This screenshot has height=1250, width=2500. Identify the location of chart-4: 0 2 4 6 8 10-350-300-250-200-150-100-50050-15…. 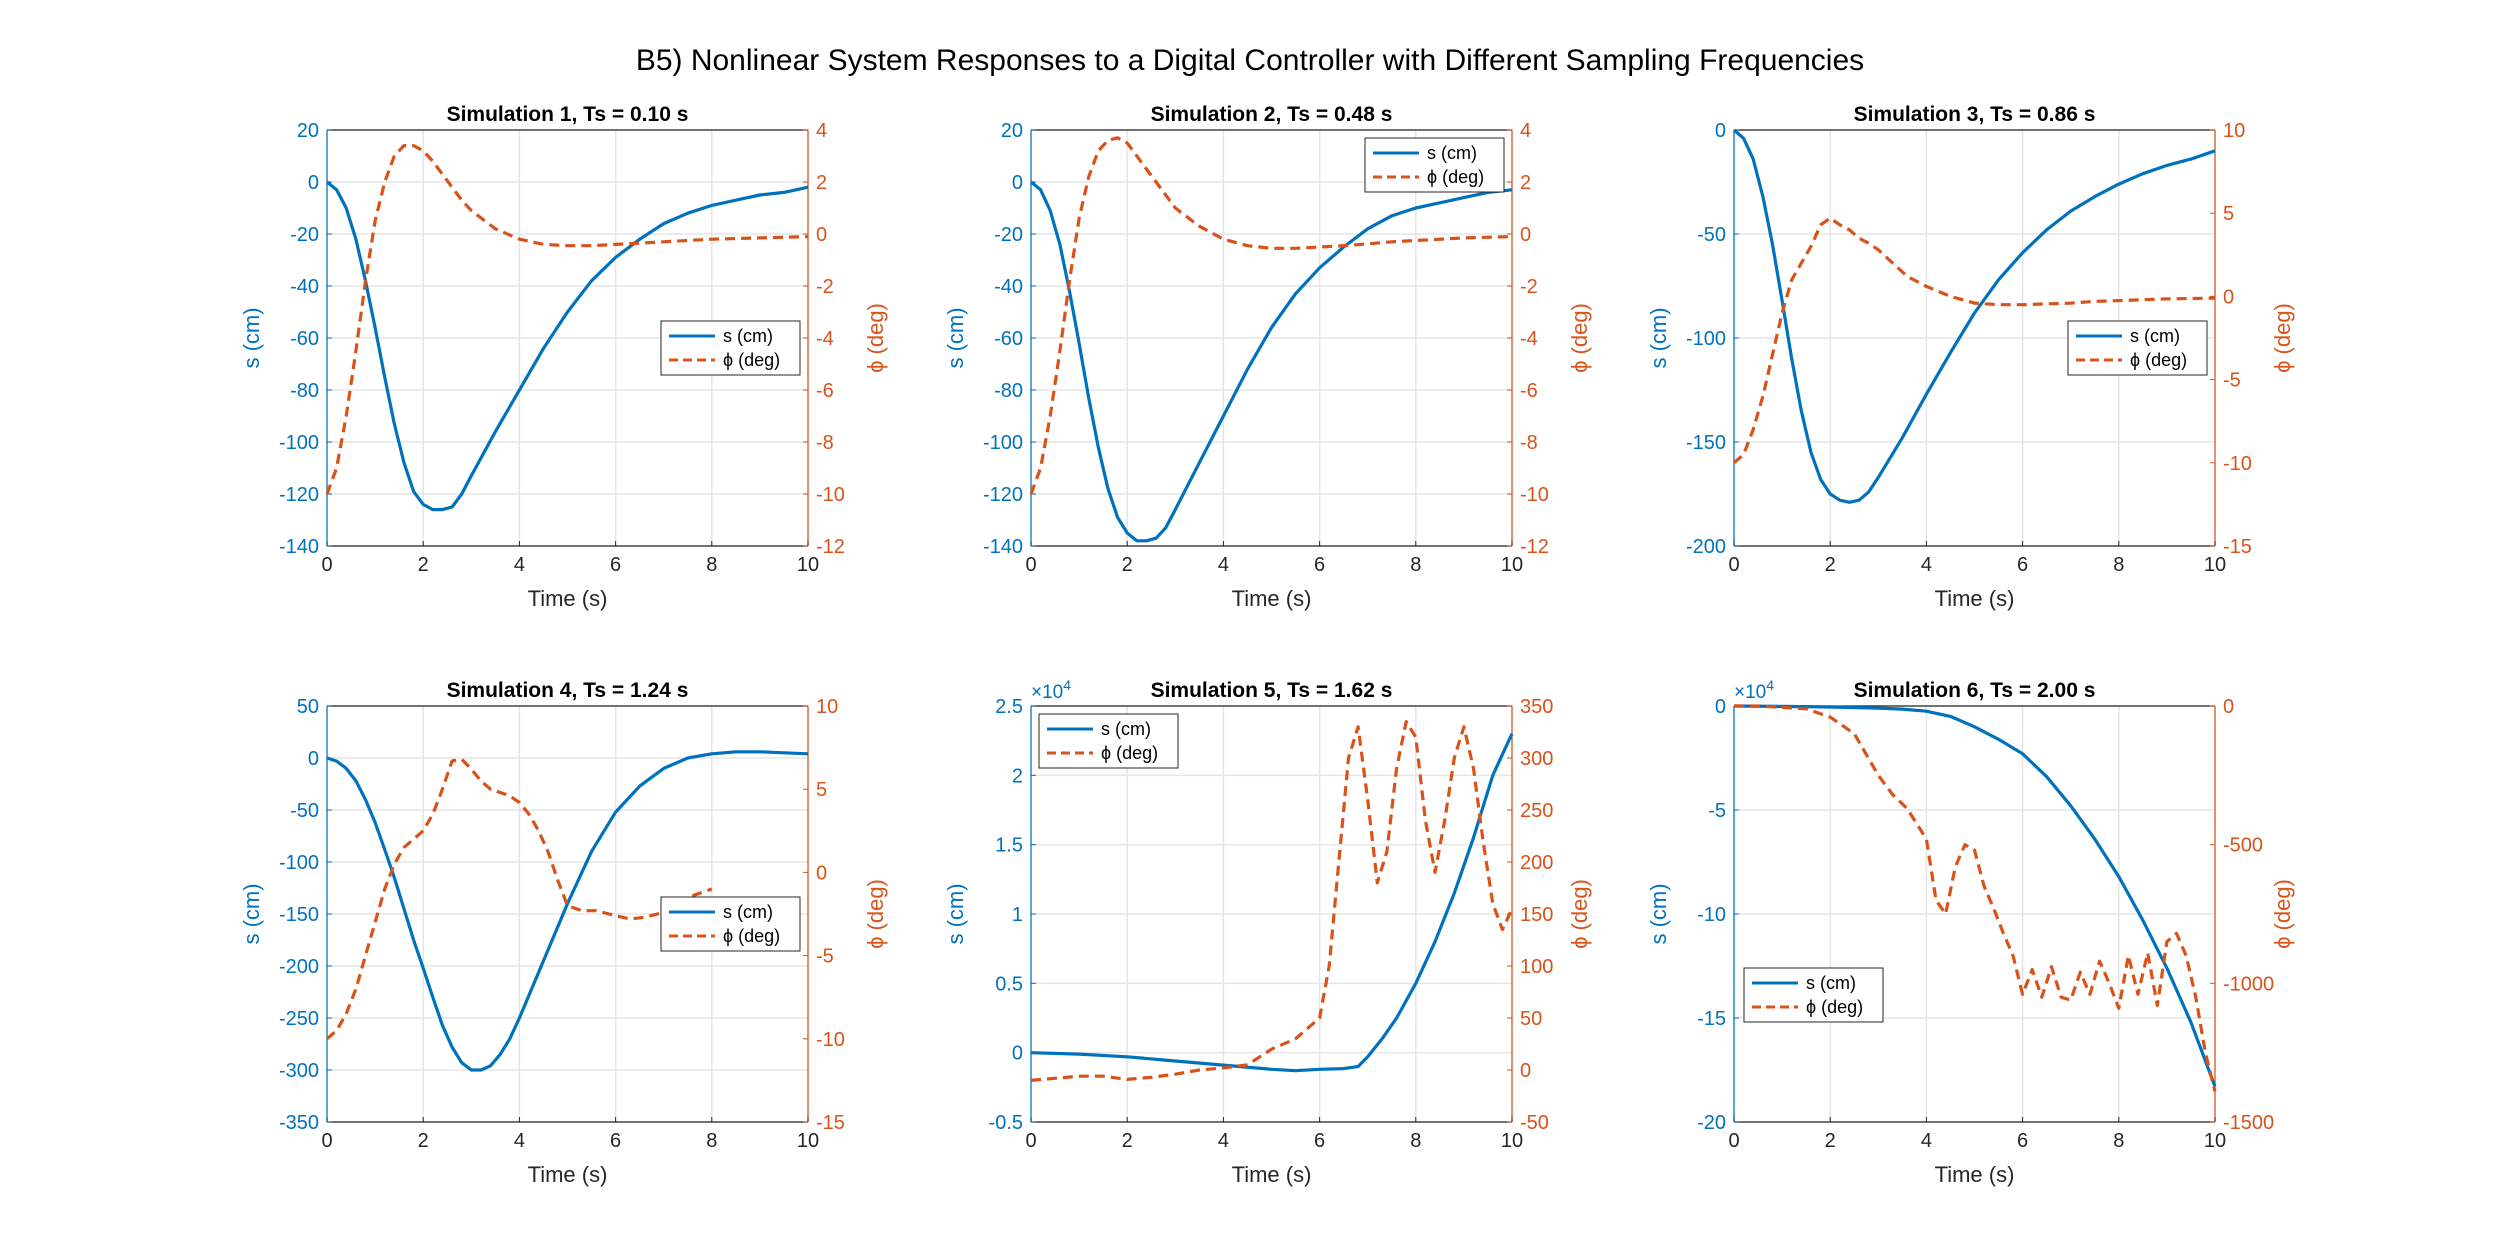
(563, 933).